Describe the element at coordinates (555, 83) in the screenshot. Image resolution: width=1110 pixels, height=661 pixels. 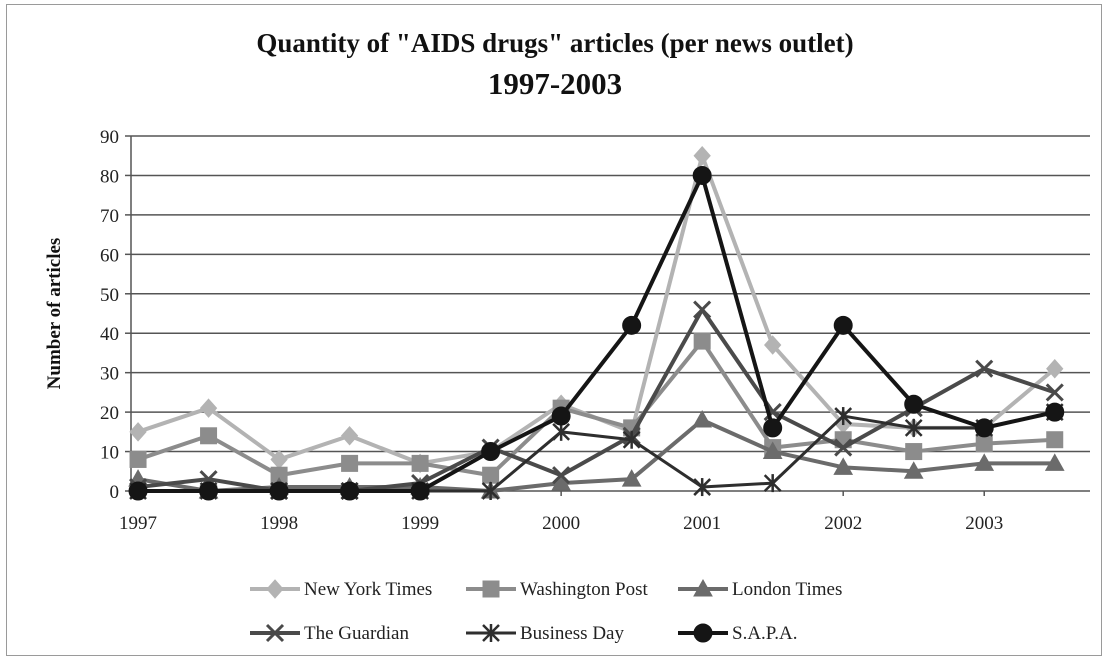
I see `chart-subtitle: 1997-2003` at that location.